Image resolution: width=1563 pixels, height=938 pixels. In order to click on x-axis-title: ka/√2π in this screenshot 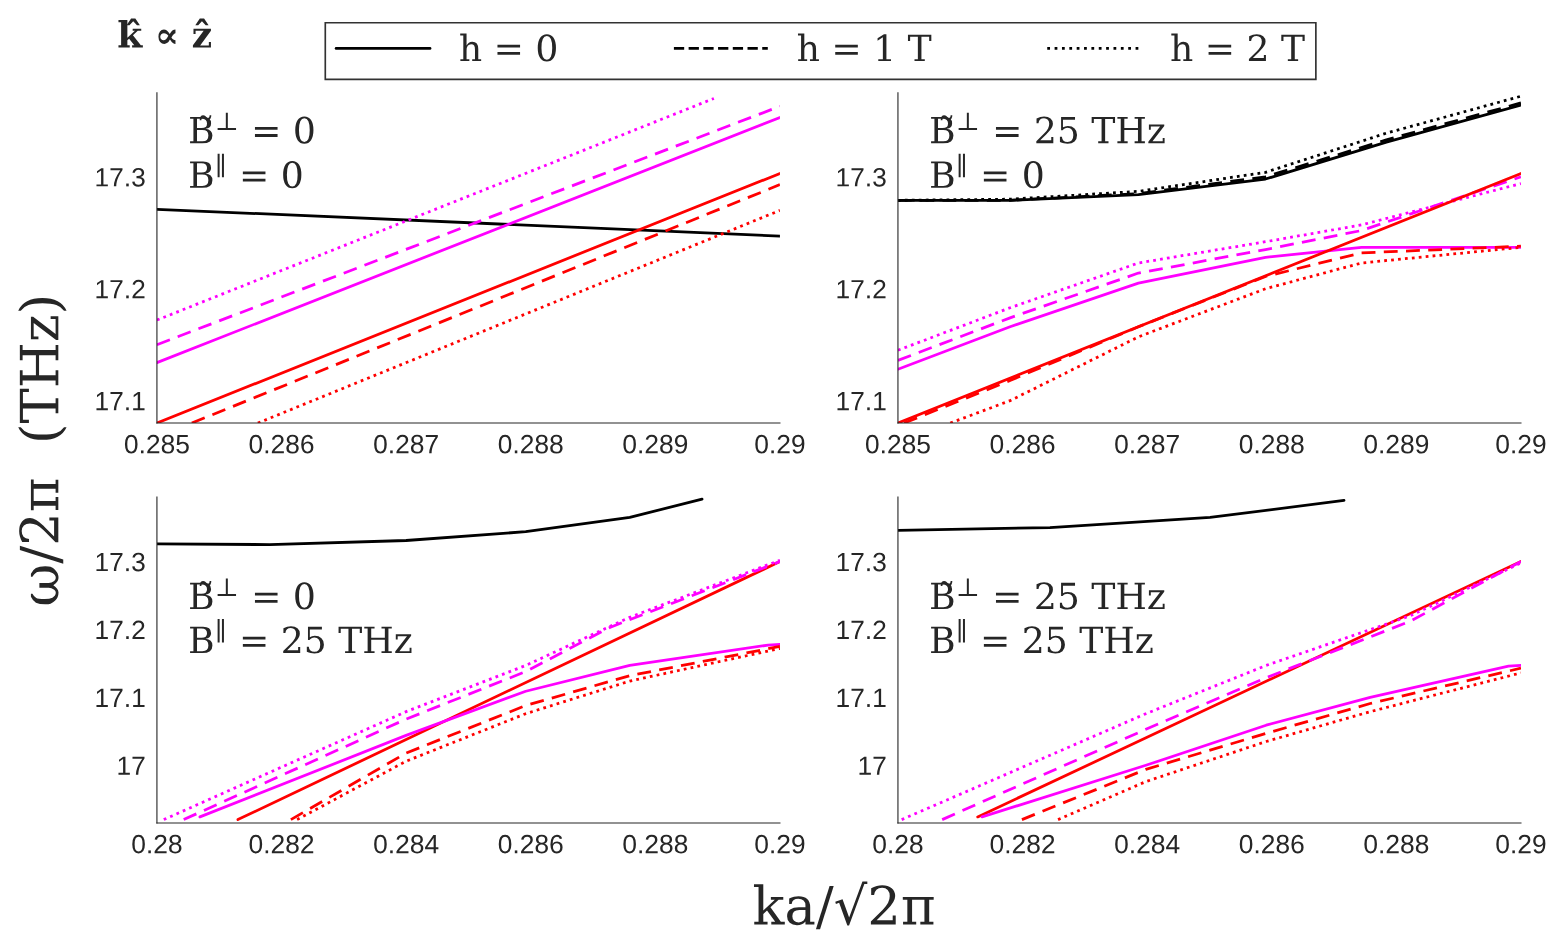, I will do `click(843, 905)`.